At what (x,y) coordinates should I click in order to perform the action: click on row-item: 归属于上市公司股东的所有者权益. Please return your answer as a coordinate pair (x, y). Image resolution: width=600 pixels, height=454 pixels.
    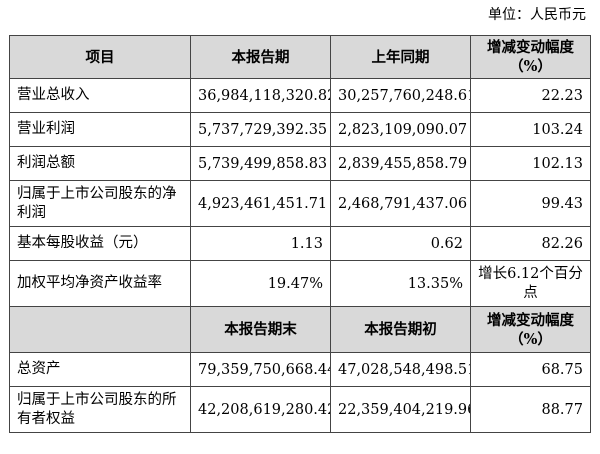
    Looking at the image, I should click on (100, 409).